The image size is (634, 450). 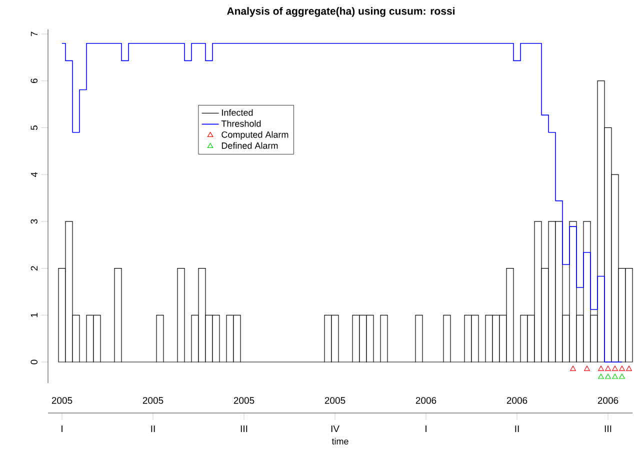 What do you see at coordinates (340, 441) in the screenshot?
I see `x-axis-title: time` at bounding box center [340, 441].